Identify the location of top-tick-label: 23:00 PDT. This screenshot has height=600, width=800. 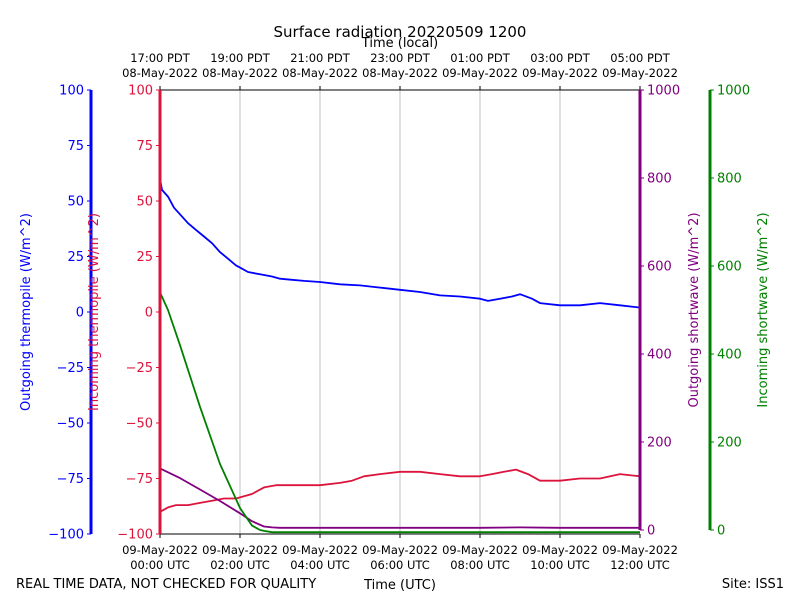
(400, 58).